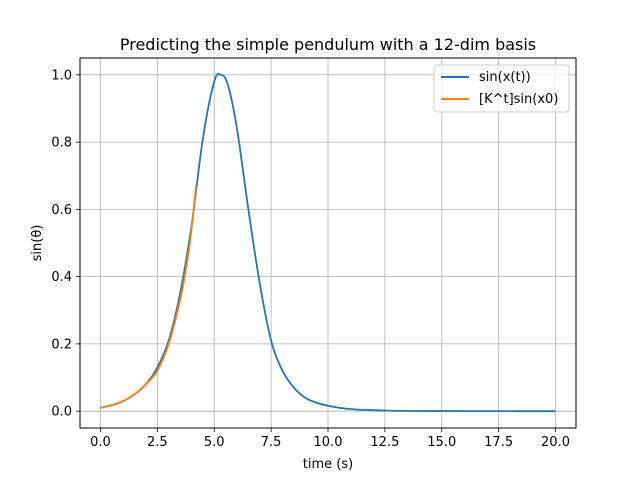 This screenshot has height=480, width=640. I want to click on x-tick-label: 12.5, so click(384, 442).